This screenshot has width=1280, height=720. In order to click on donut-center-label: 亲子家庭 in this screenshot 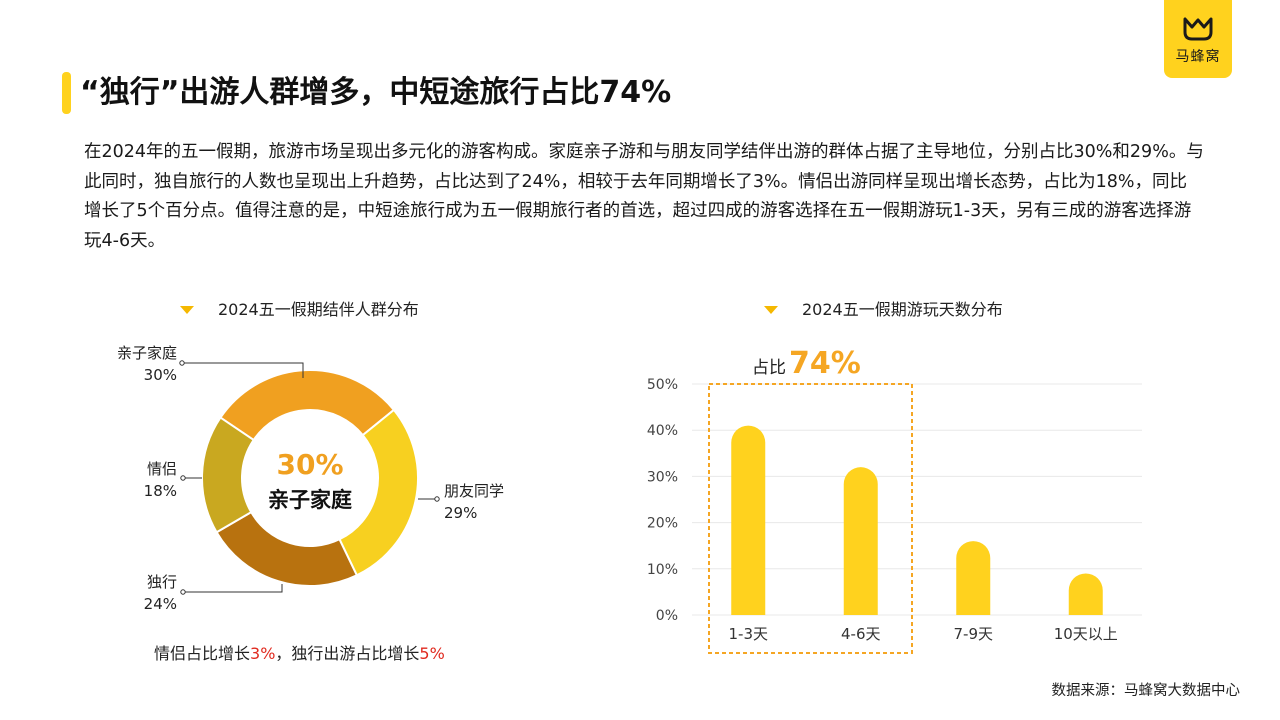, I will do `click(310, 500)`.